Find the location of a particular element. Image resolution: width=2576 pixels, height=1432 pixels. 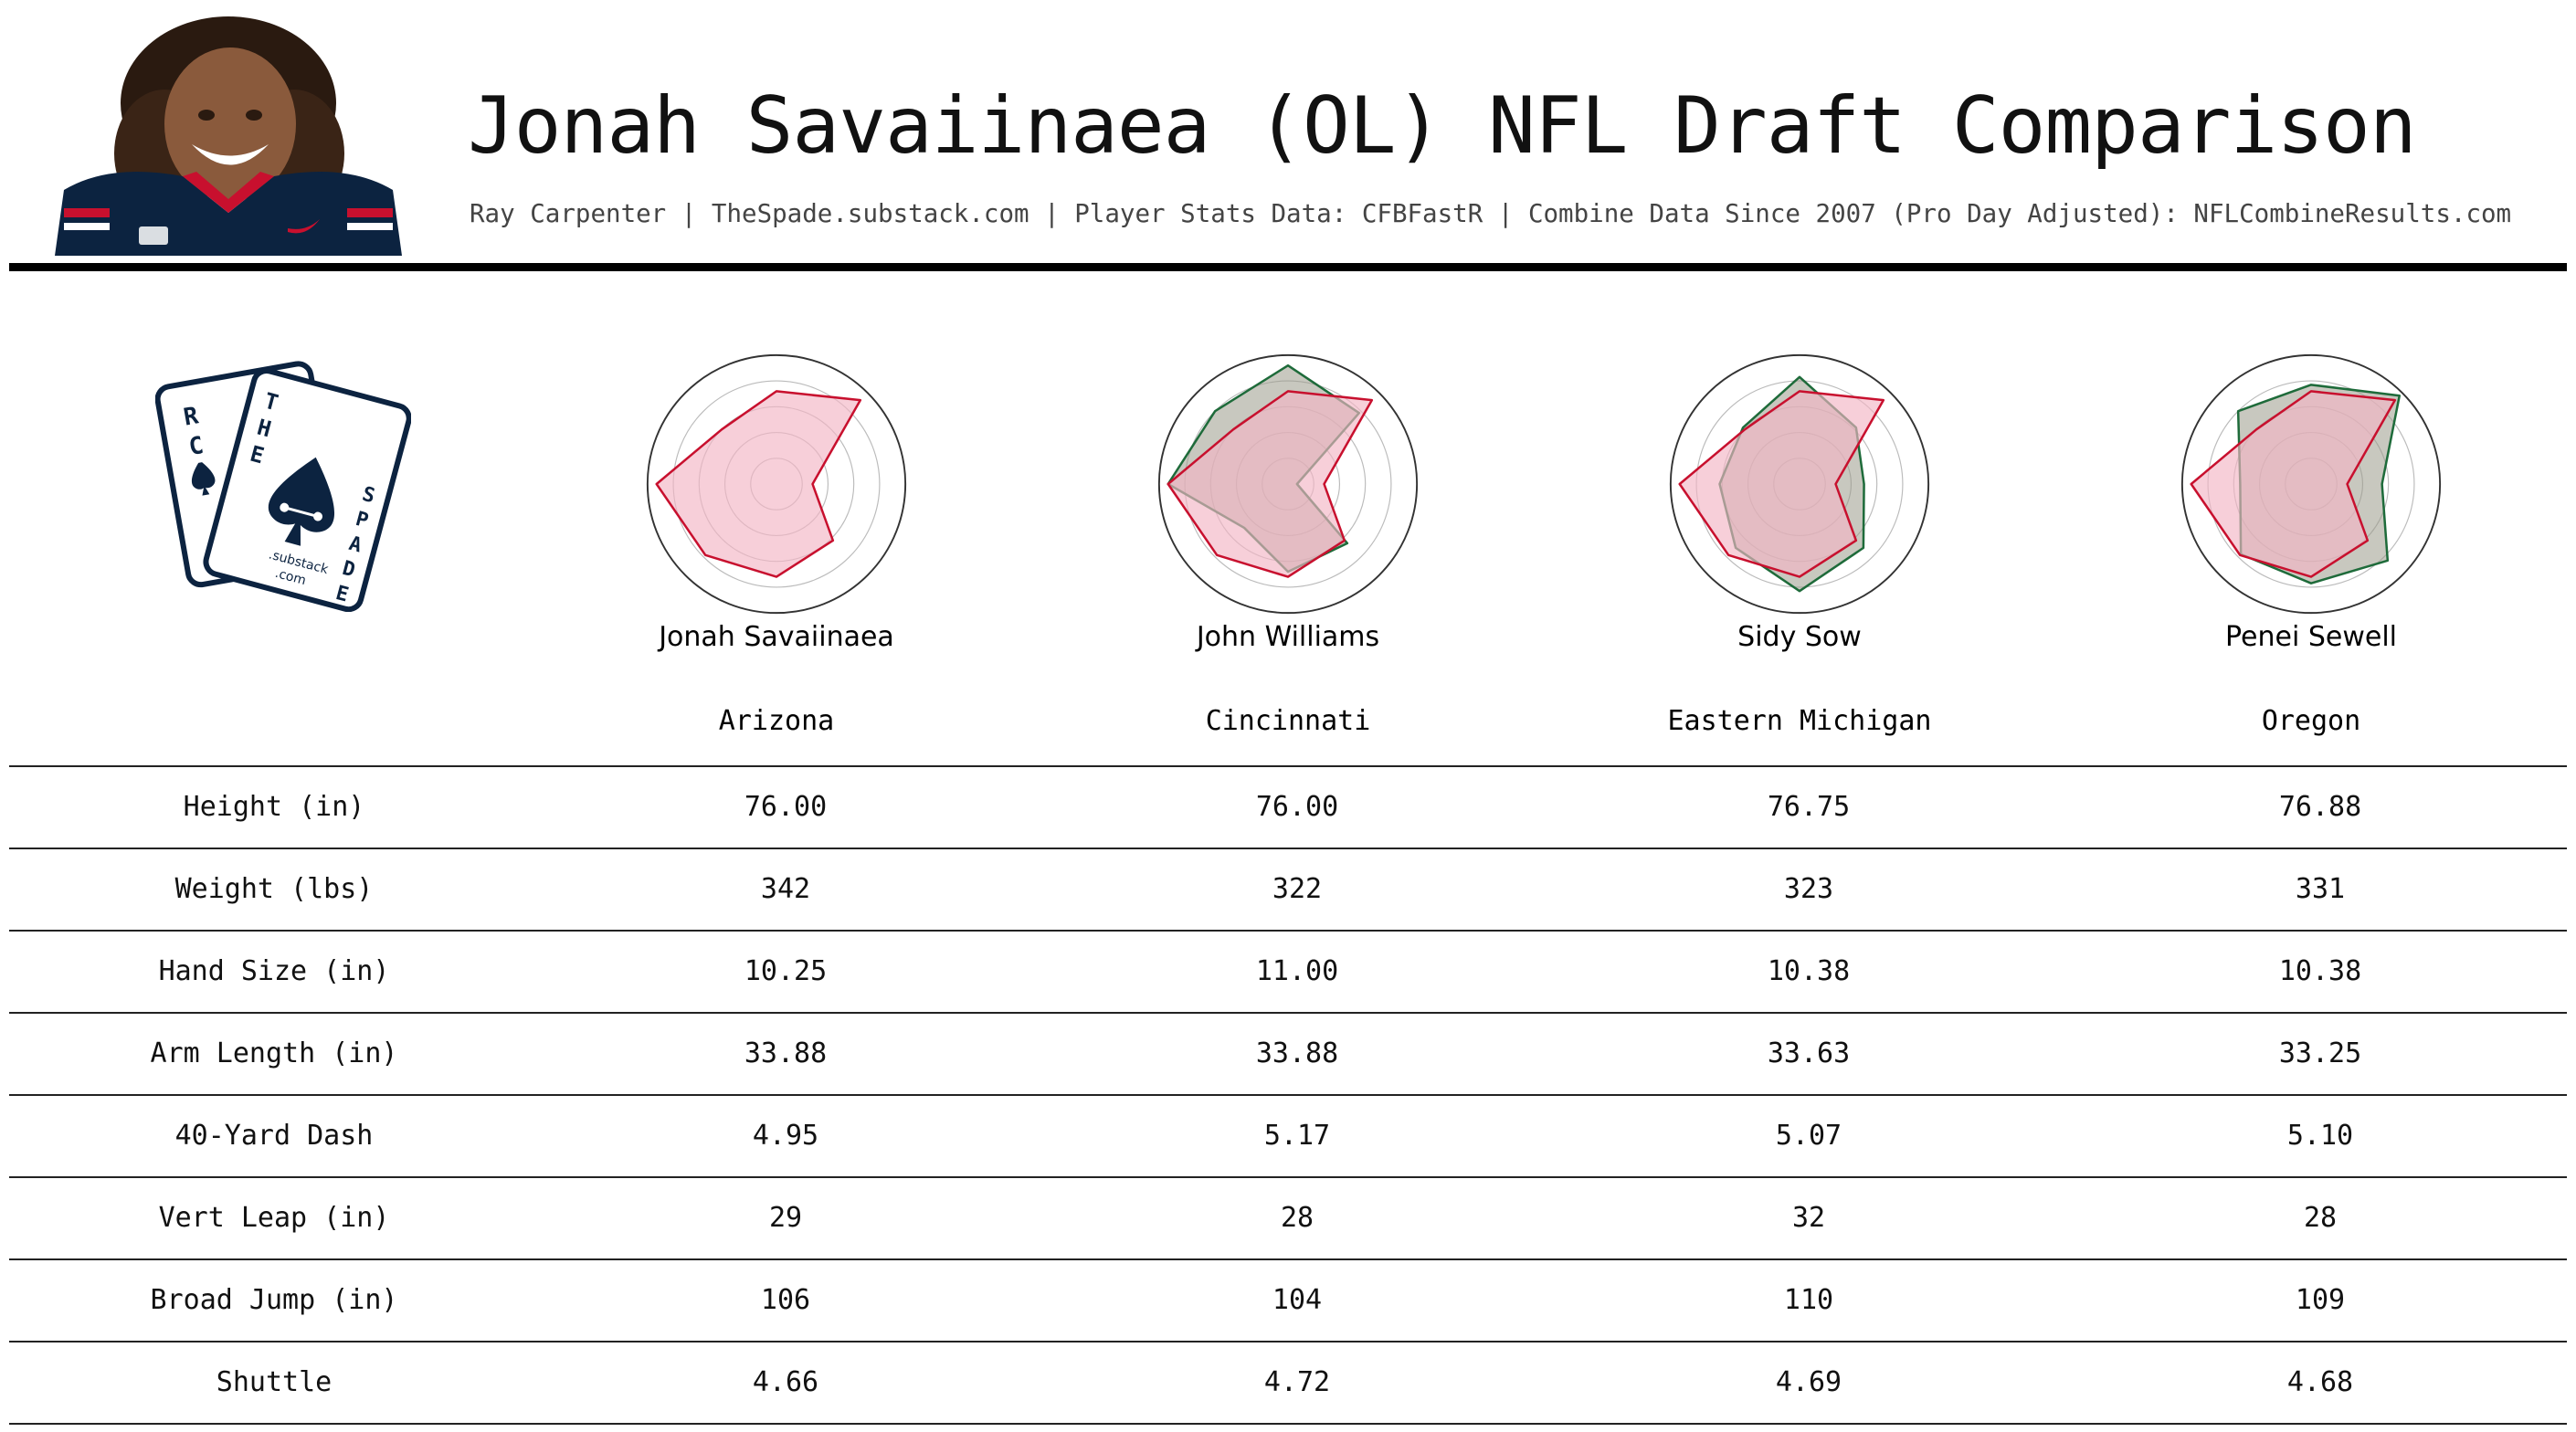

table-cell: 10.25 is located at coordinates (786, 971).